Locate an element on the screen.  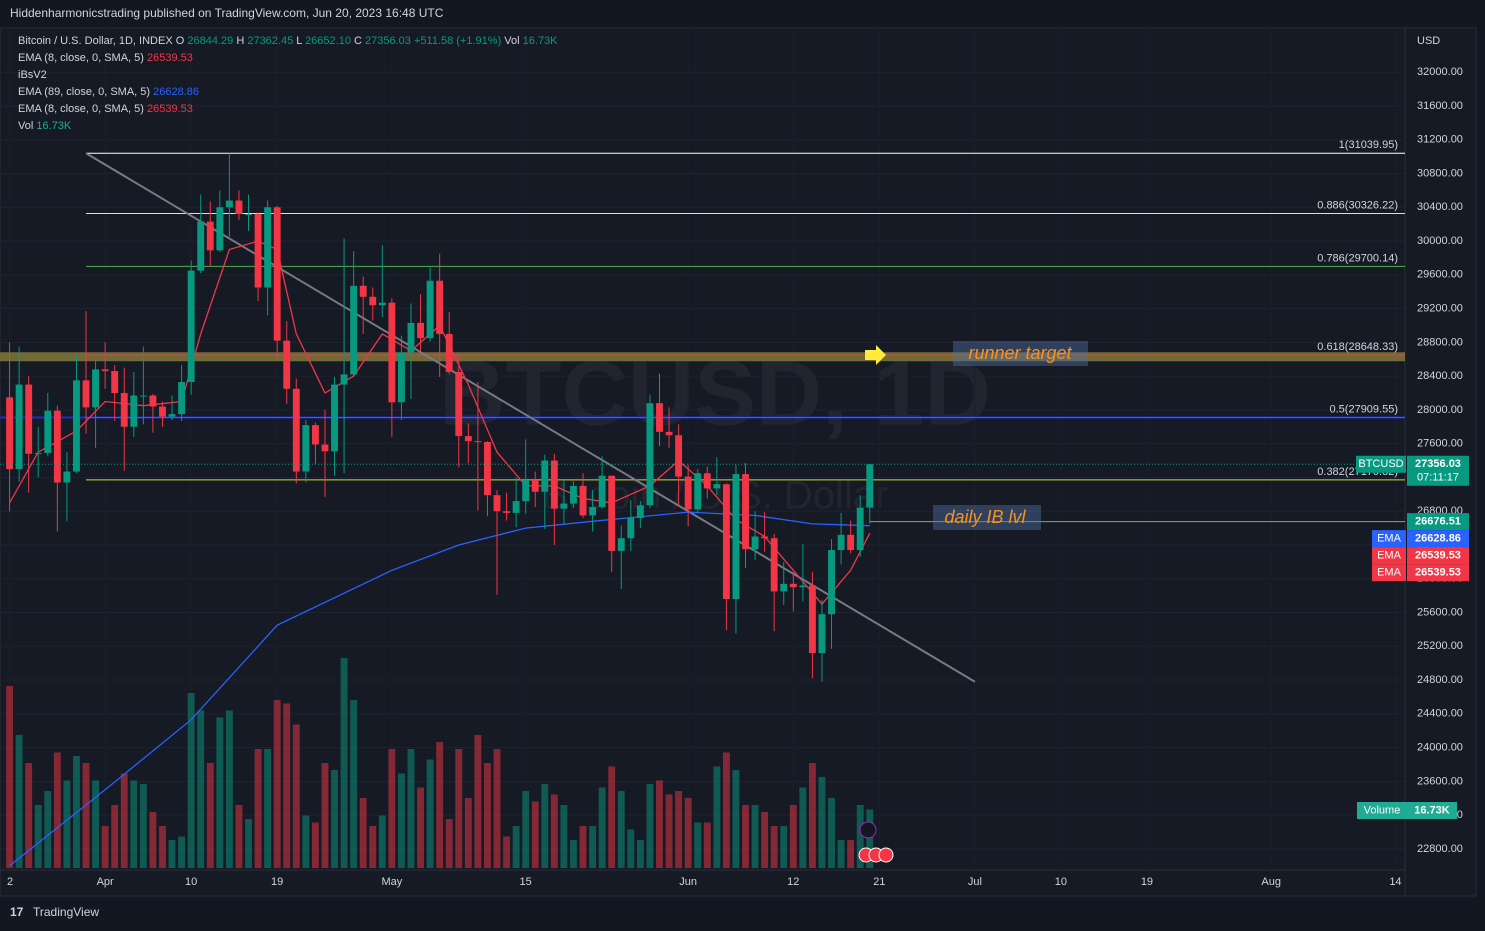
field-key: H is located at coordinates (240, 41).